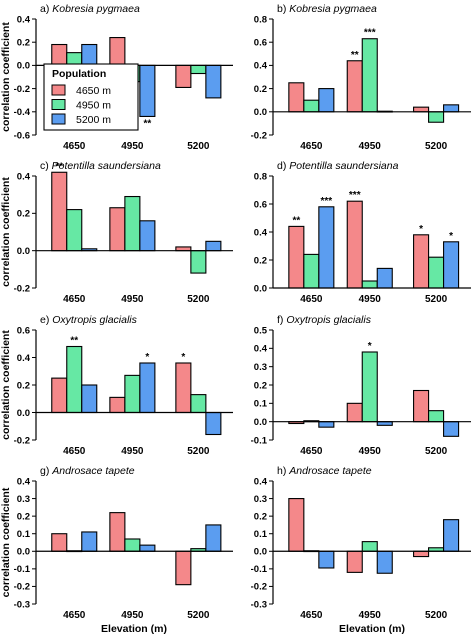 Image resolution: width=474 pixels, height=640 pixels. What do you see at coordinates (333, 9) in the screenshot?
I see `panel-species: Kobresia pygmaea` at bounding box center [333, 9].